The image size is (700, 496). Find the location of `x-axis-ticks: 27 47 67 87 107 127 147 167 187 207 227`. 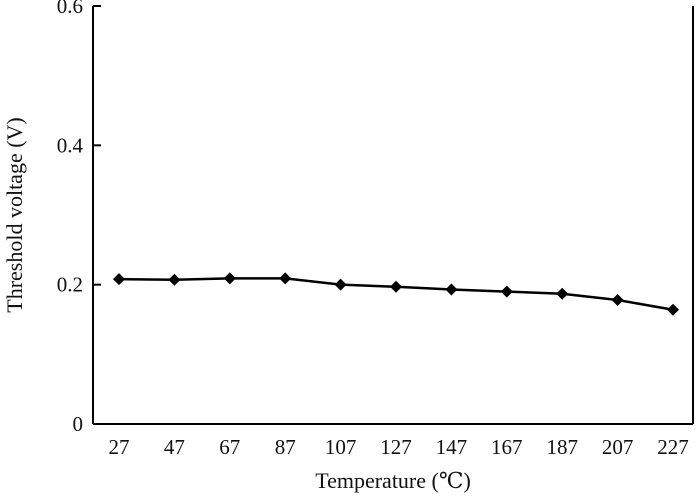

x-axis-ticks: 27 47 67 87 107 127 147 167 187 207 227 is located at coordinates (399, 447).